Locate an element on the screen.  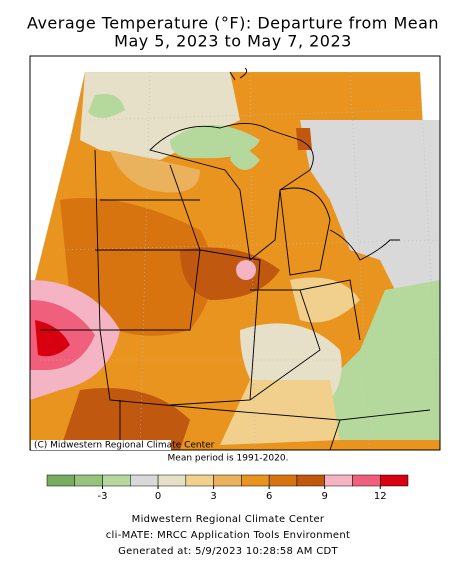
colorbar-tick-label: 3 is located at coordinates (213, 496).